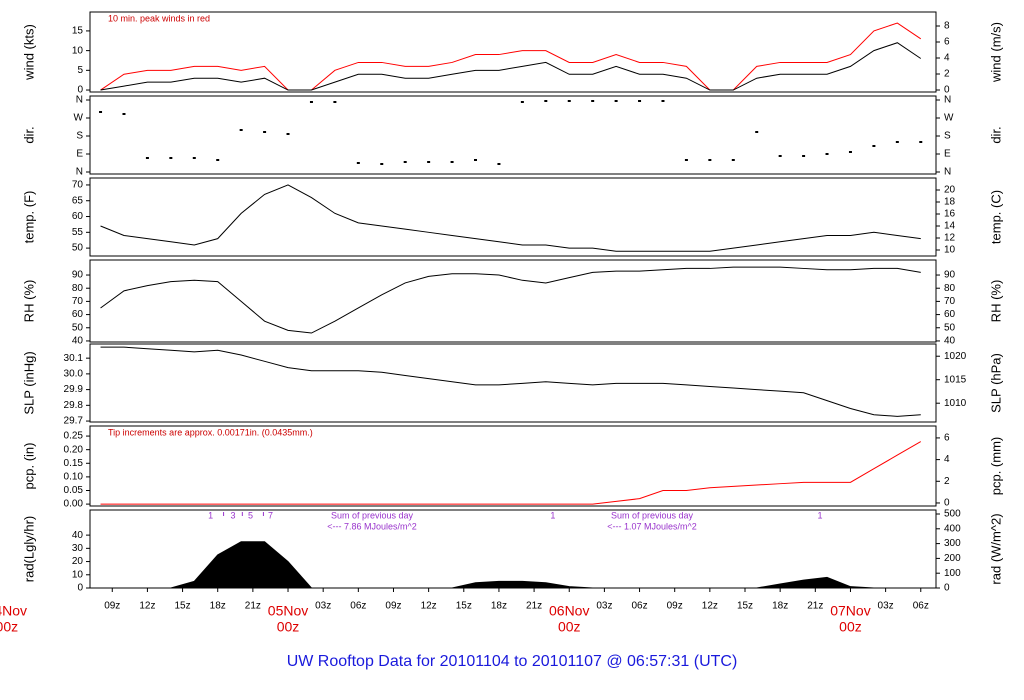 This screenshot has width=1024, height=700. Describe the element at coordinates (372, 526) in the screenshot. I see `annotation: <--- 7.86 MJoules/m^2` at that location.